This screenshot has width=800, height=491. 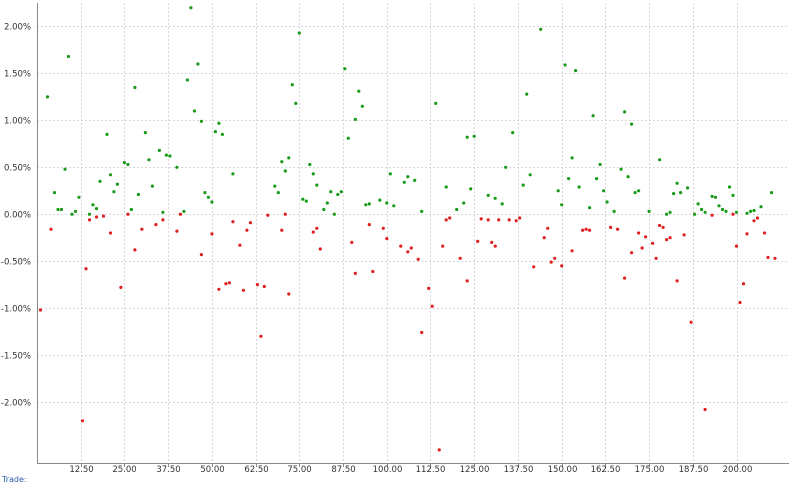 What do you see at coordinates (256, 470) in the screenshot?
I see `x-tick-label: 62.50` at bounding box center [256, 470].